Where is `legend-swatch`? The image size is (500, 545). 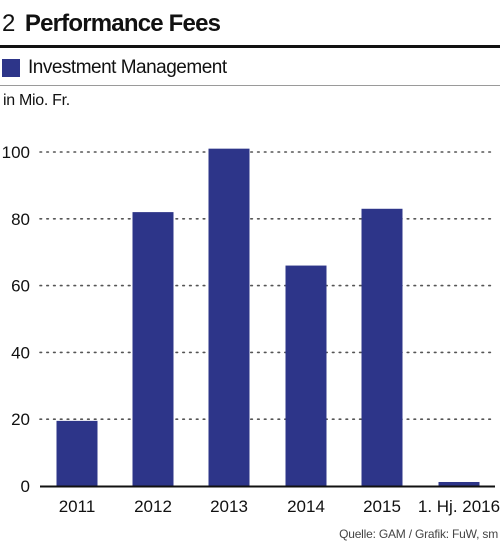
legend-swatch is located at coordinates (11, 68).